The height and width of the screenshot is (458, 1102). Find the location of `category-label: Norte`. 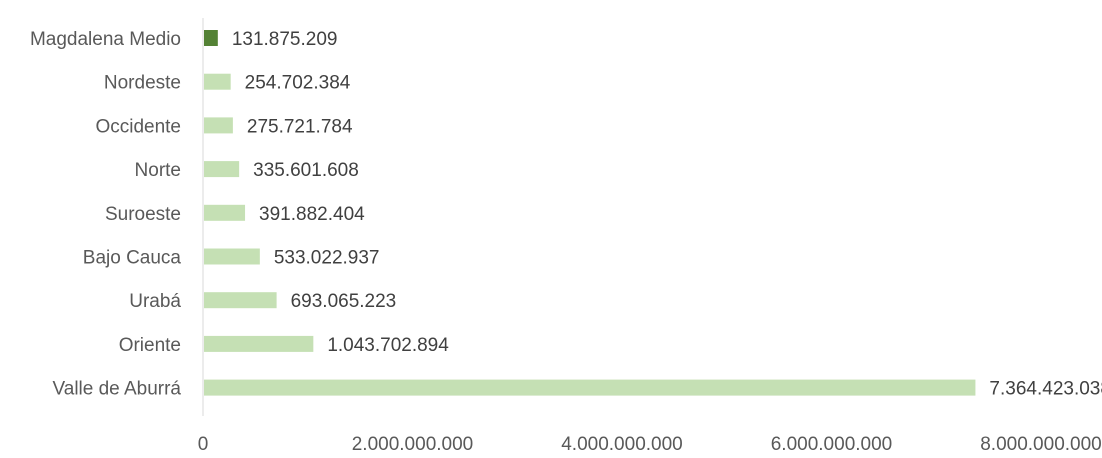

category-label: Norte is located at coordinates (158, 170).